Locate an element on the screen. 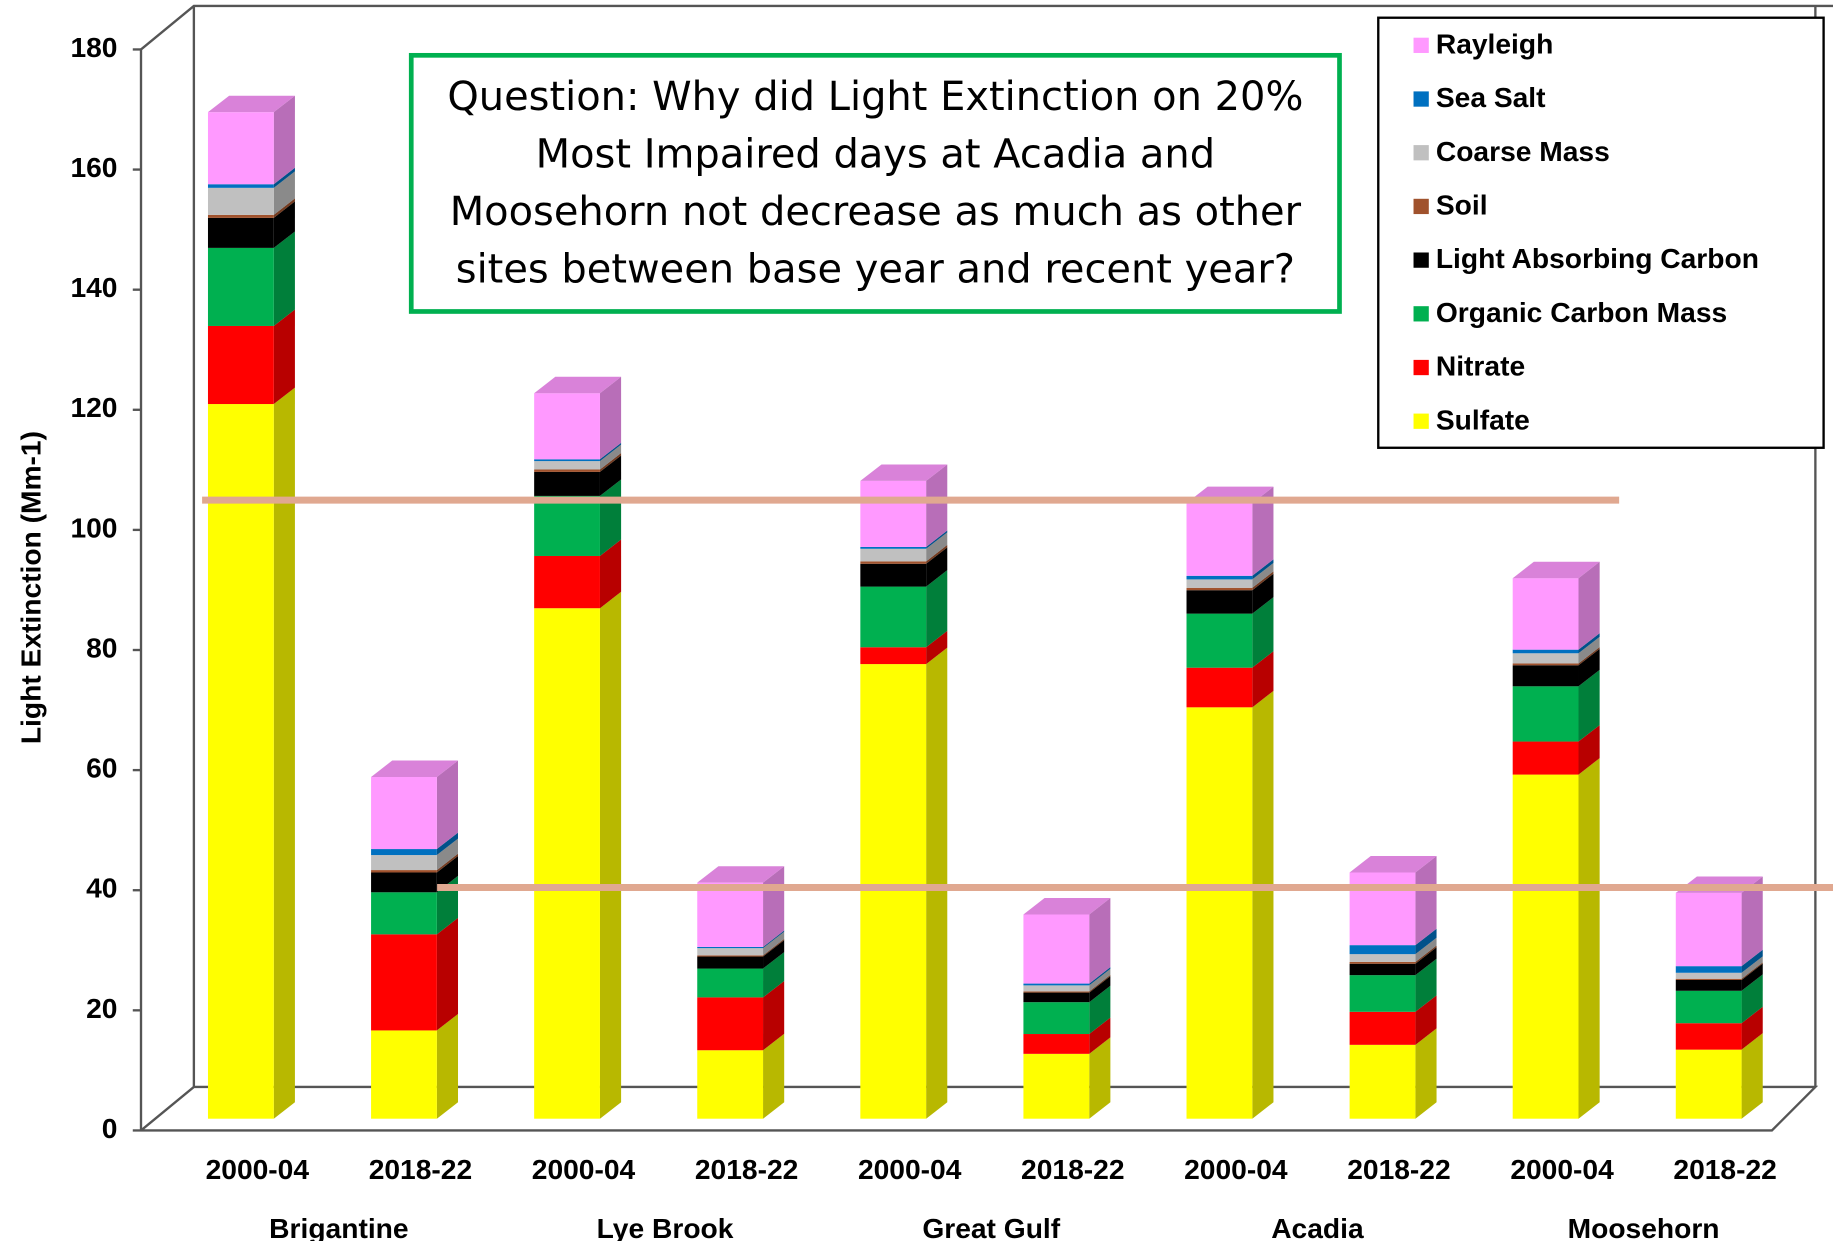 This screenshot has width=1833, height=1246. y-tick-label: 60 is located at coordinates (101, 768).